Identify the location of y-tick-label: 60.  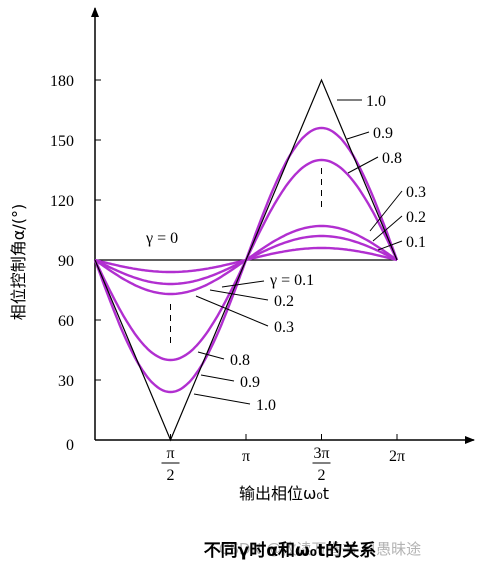
(66, 321).